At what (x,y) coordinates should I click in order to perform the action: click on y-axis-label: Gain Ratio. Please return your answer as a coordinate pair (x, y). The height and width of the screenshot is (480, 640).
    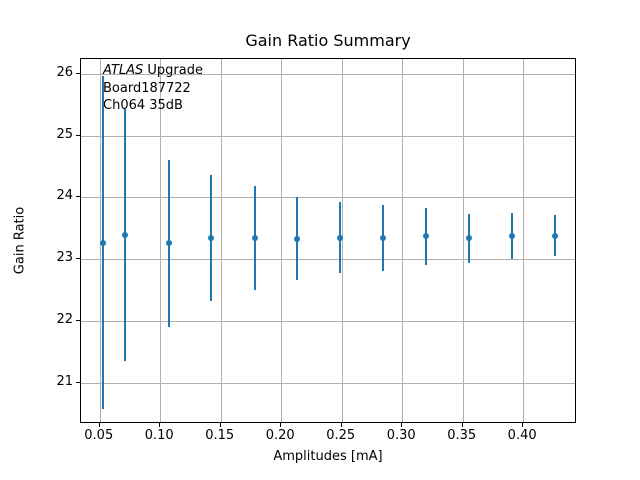
    Looking at the image, I should click on (20, 240).